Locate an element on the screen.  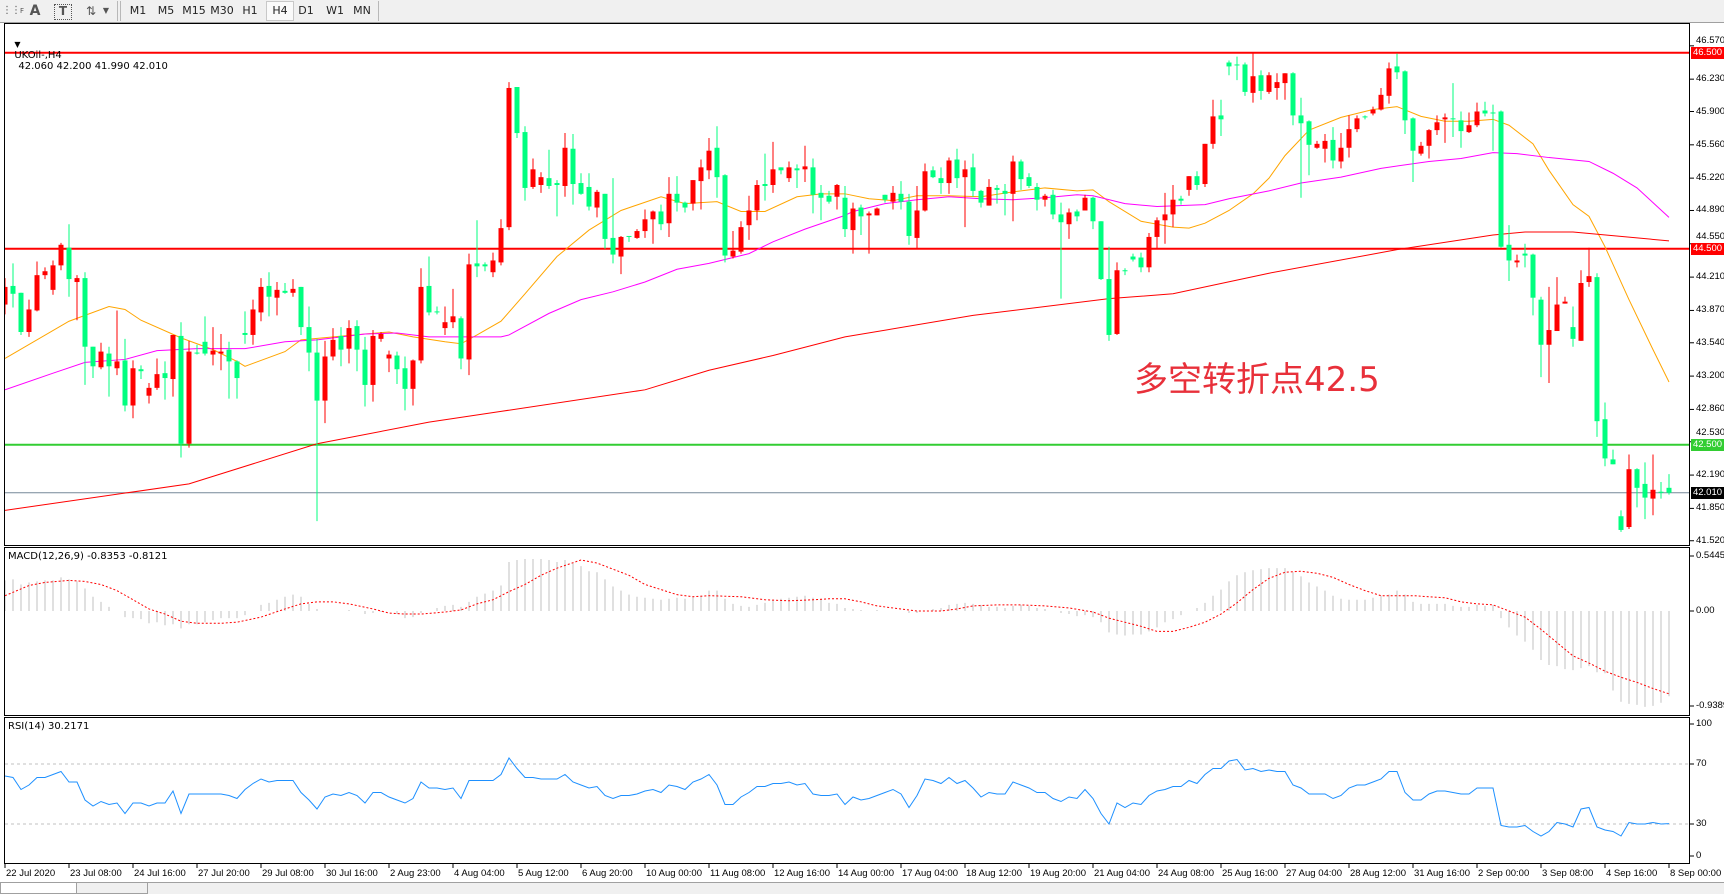
grid-properties-icon: ⋮⋮F is located at coordinates (13, 10).